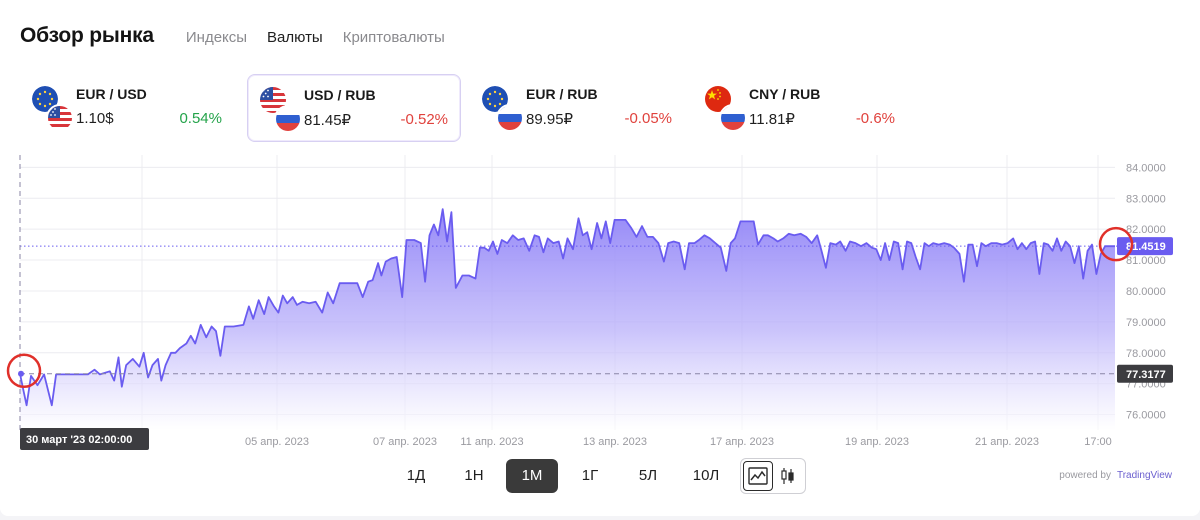 The height and width of the screenshot is (520, 1200). I want to click on ticker-eur-usd: EUR / USD 1.10$ 0.54%, so click(127, 108).